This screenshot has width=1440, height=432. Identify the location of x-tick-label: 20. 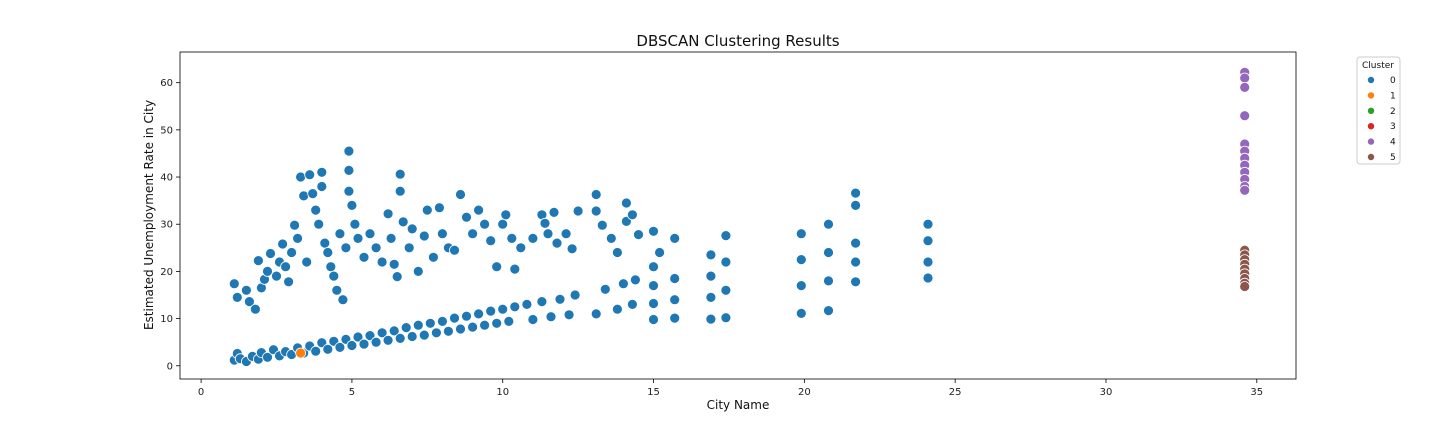
(804, 392).